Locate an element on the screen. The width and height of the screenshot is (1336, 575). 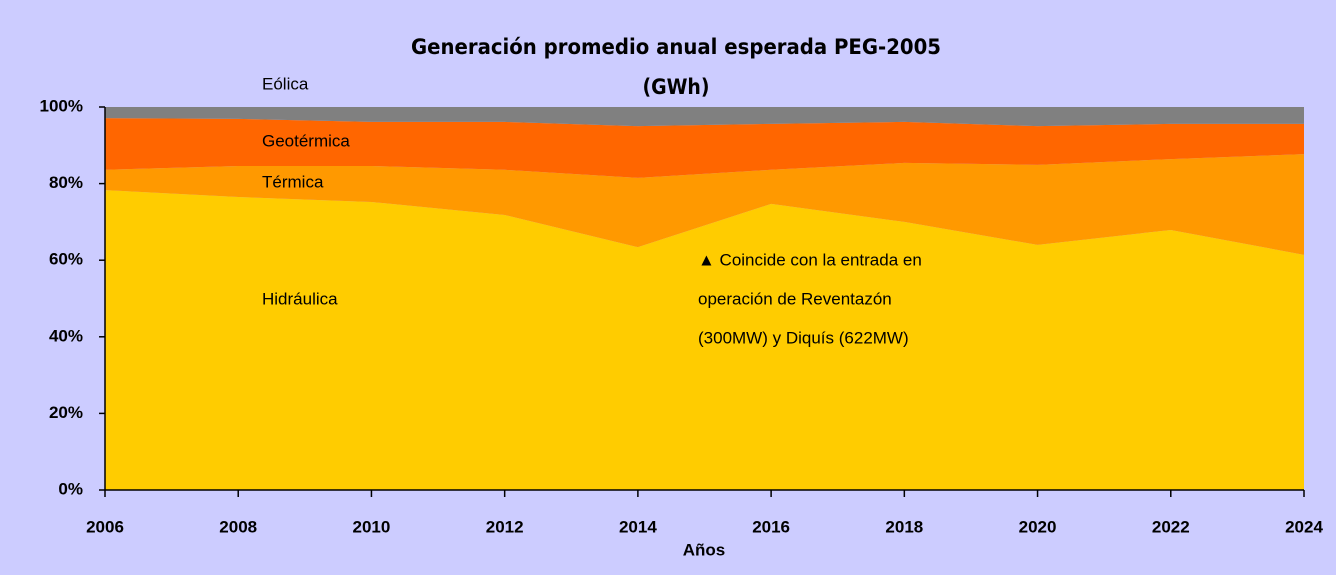
y-tick-label: 80% is located at coordinates (66, 182).